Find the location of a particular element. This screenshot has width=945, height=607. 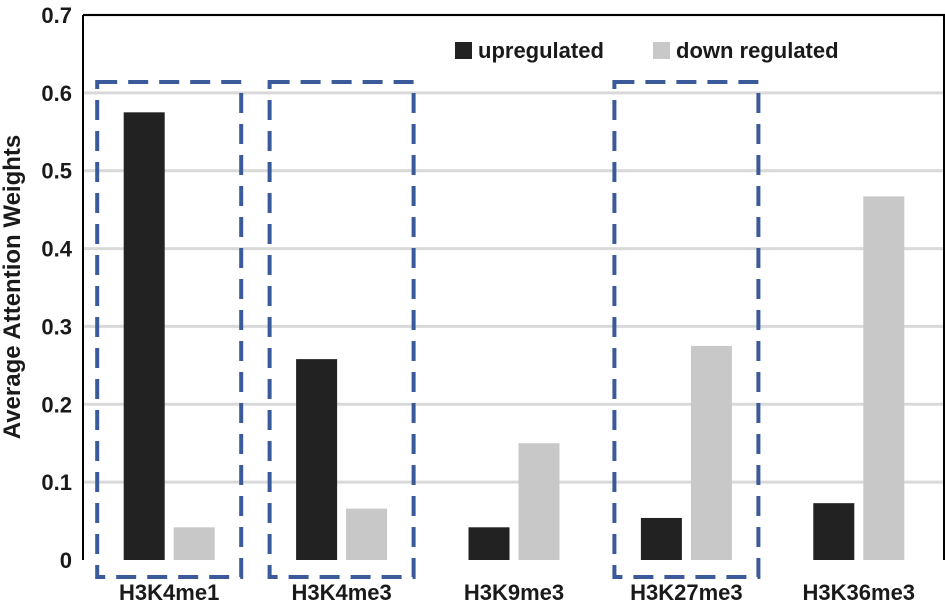

y-tick-label: 0 is located at coordinates (66, 560).